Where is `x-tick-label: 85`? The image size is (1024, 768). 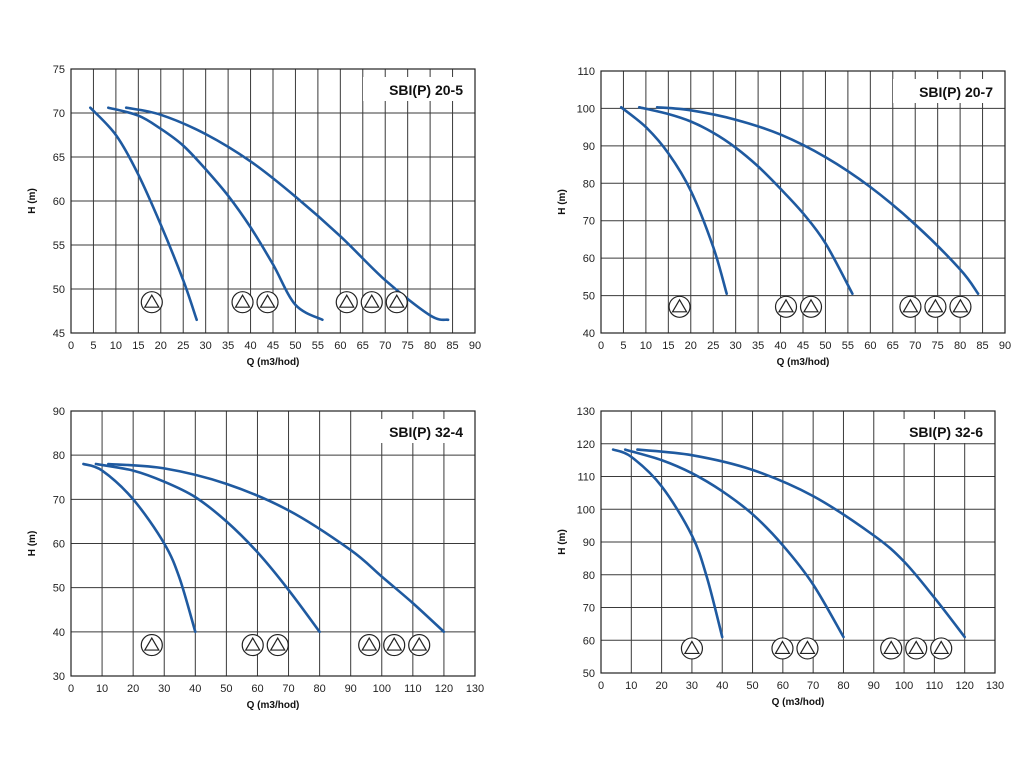
x-tick-label: 85 is located at coordinates (982, 346).